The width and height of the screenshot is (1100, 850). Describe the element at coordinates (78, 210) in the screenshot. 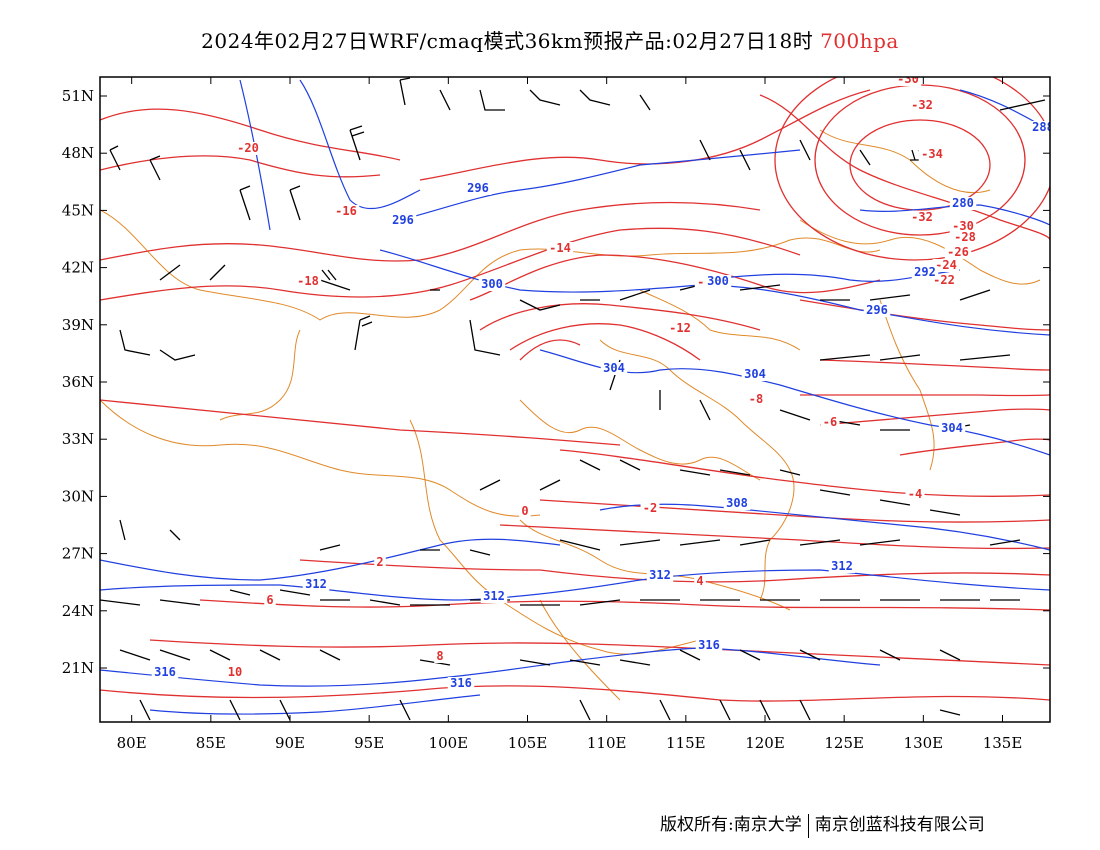

I see `lat-label: 45N` at that location.